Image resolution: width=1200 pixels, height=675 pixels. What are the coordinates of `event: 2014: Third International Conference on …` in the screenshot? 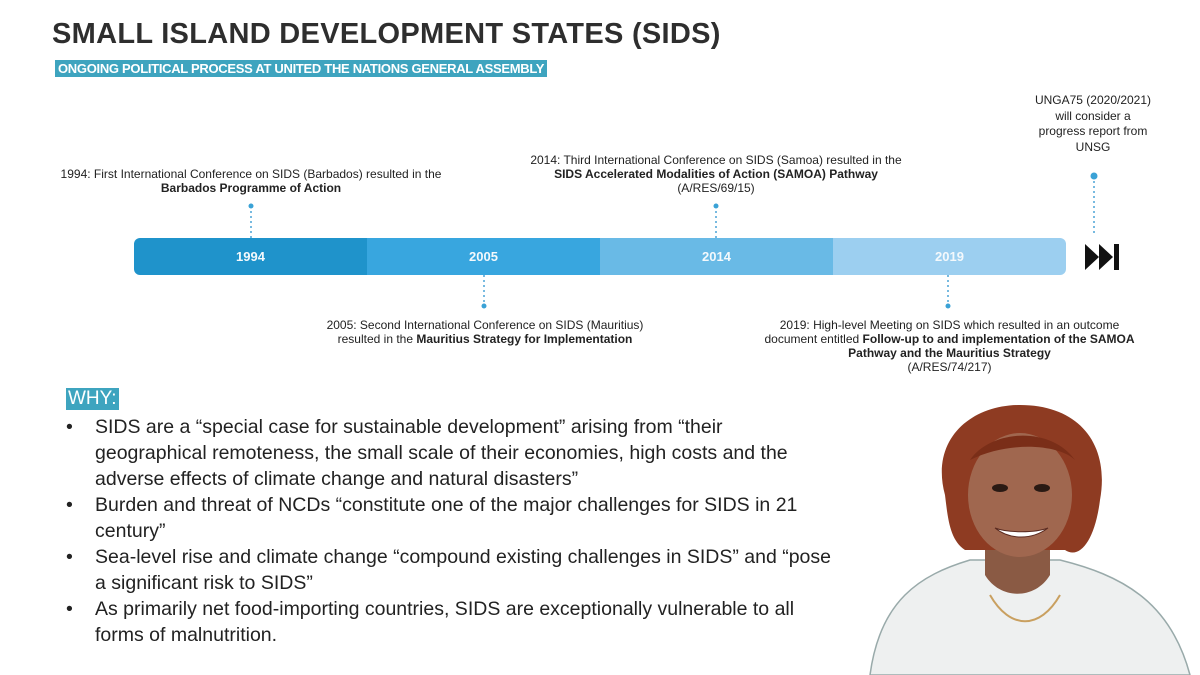 It's located at (716, 174).